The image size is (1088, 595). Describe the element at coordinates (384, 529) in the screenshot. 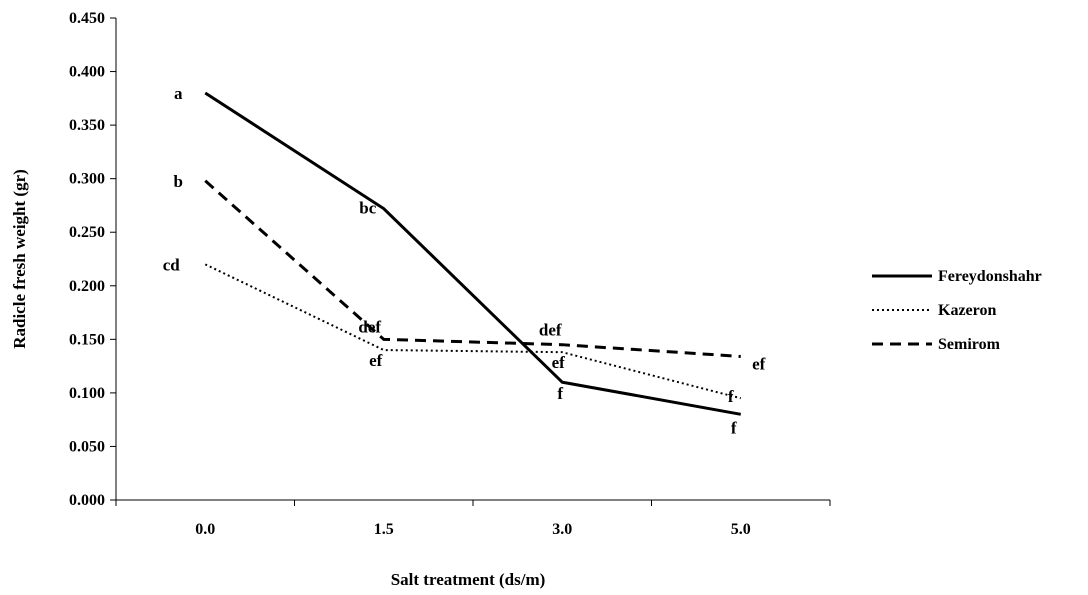

I see `x-tick-label: 1.5` at that location.